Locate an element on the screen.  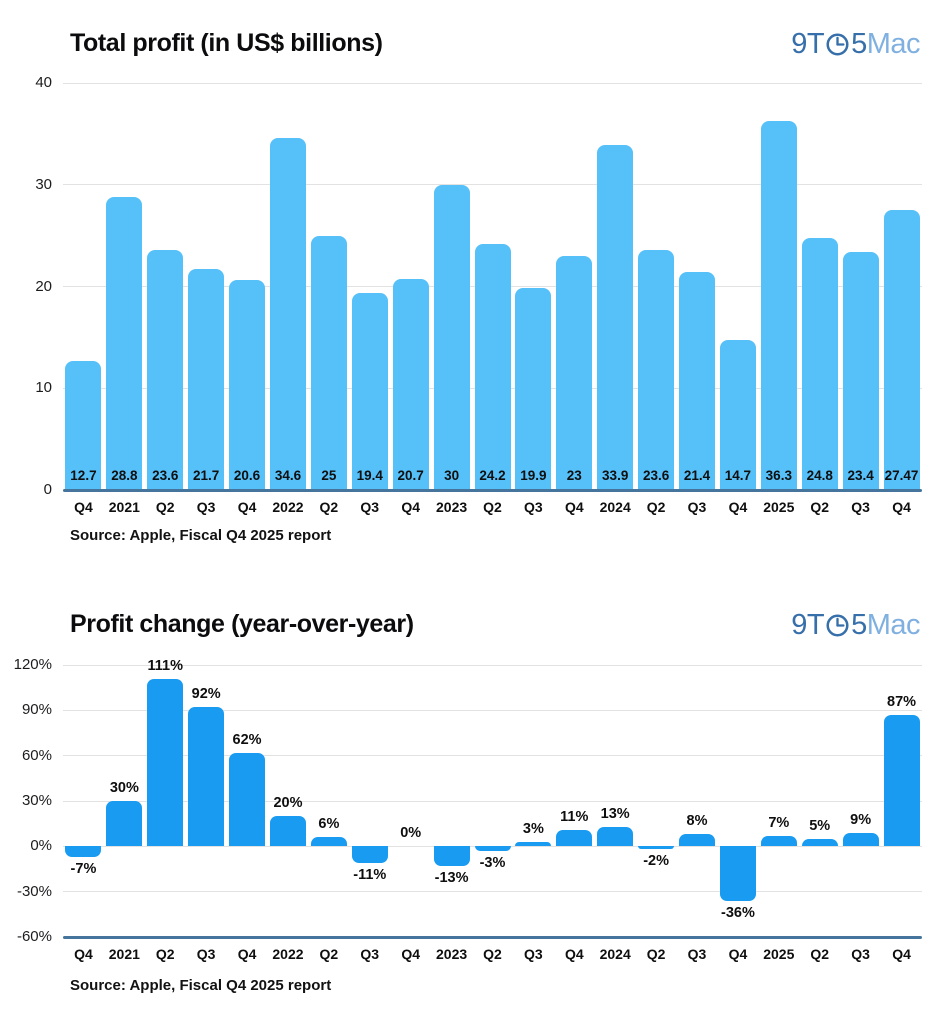
logo-text-mac: Mac is located at coordinates (893, 625).